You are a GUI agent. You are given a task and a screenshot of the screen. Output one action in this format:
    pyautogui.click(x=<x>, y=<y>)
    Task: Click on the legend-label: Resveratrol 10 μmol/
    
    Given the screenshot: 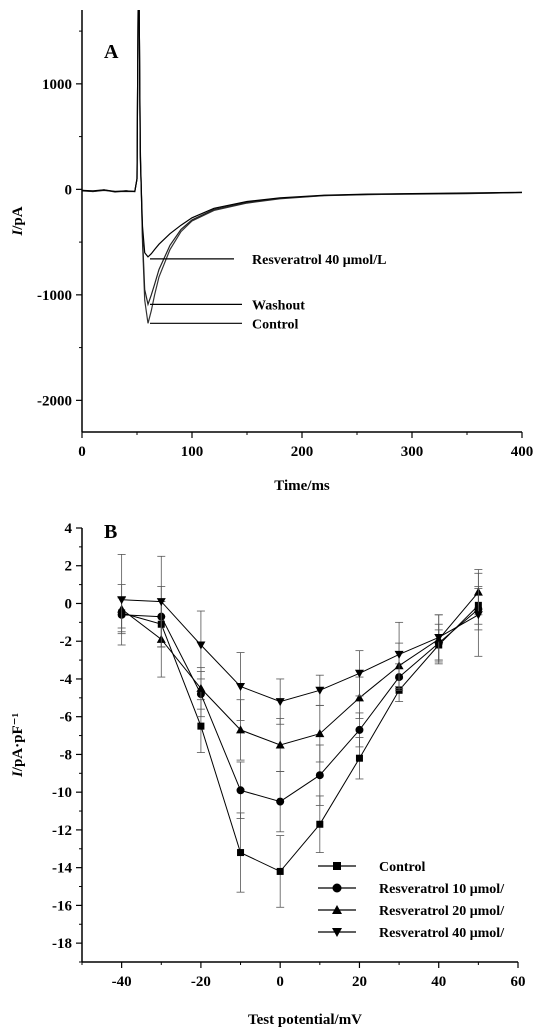 What is the action you would take?
    pyautogui.click(x=442, y=889)
    